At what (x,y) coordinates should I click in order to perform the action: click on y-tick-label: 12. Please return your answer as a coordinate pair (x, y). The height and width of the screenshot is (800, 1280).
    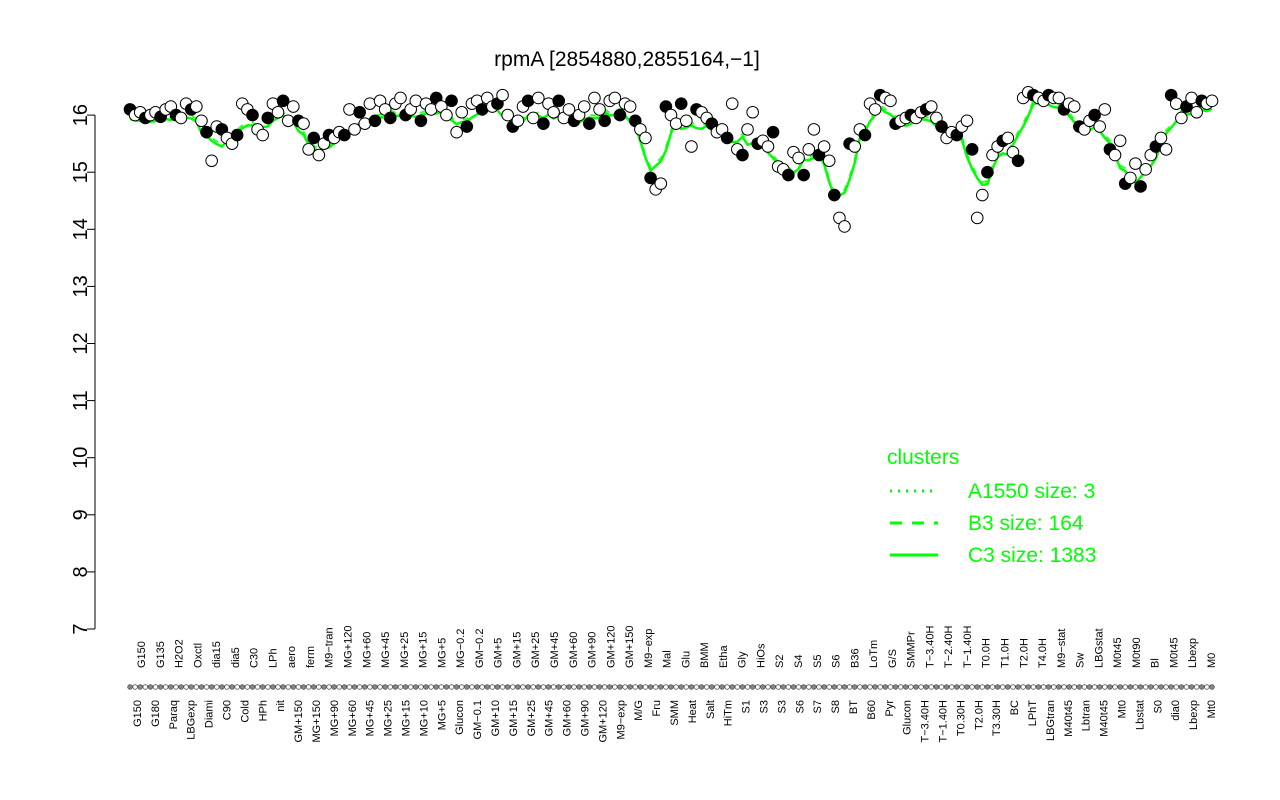
    Looking at the image, I should click on (81, 343).